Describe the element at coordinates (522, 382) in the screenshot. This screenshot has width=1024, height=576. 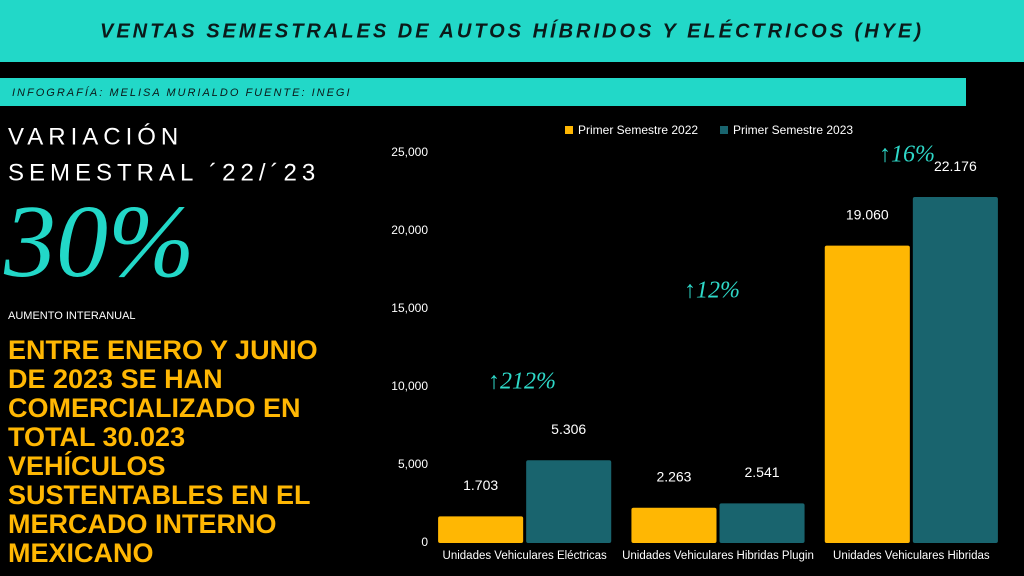
I see `annotation: ↑212%` at that location.